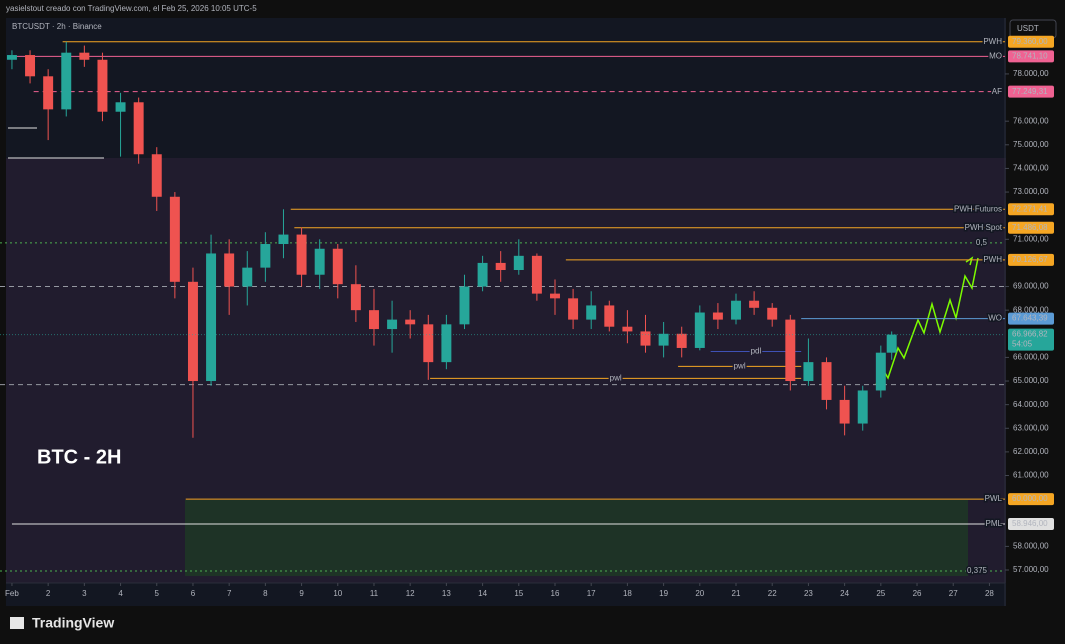 This screenshot has height=644, width=1065. Describe the element at coordinates (446, 593) in the screenshot. I see `x-tick-label: 13` at that location.